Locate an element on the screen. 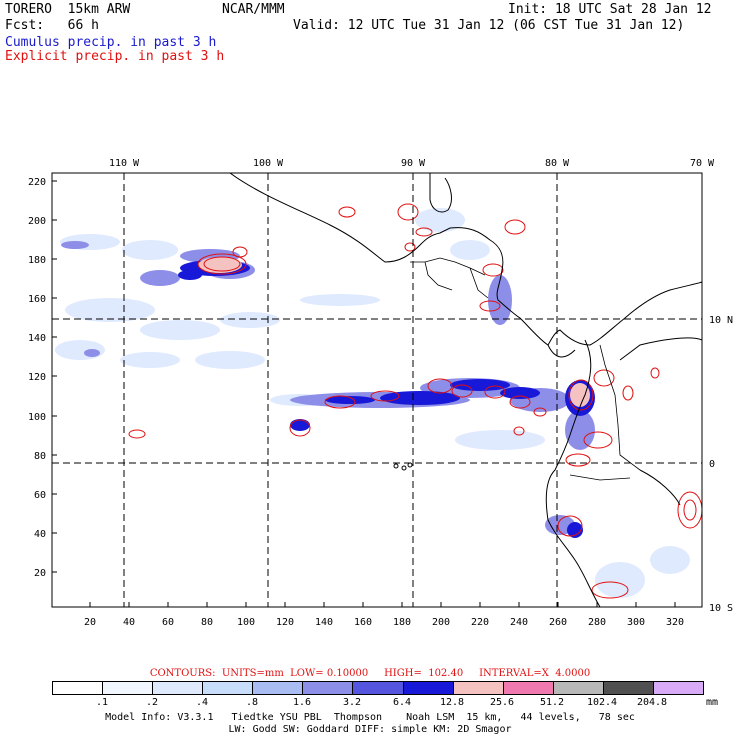 This screenshot has width=740, height=740. y-tick-label: 160 is located at coordinates (37, 299).